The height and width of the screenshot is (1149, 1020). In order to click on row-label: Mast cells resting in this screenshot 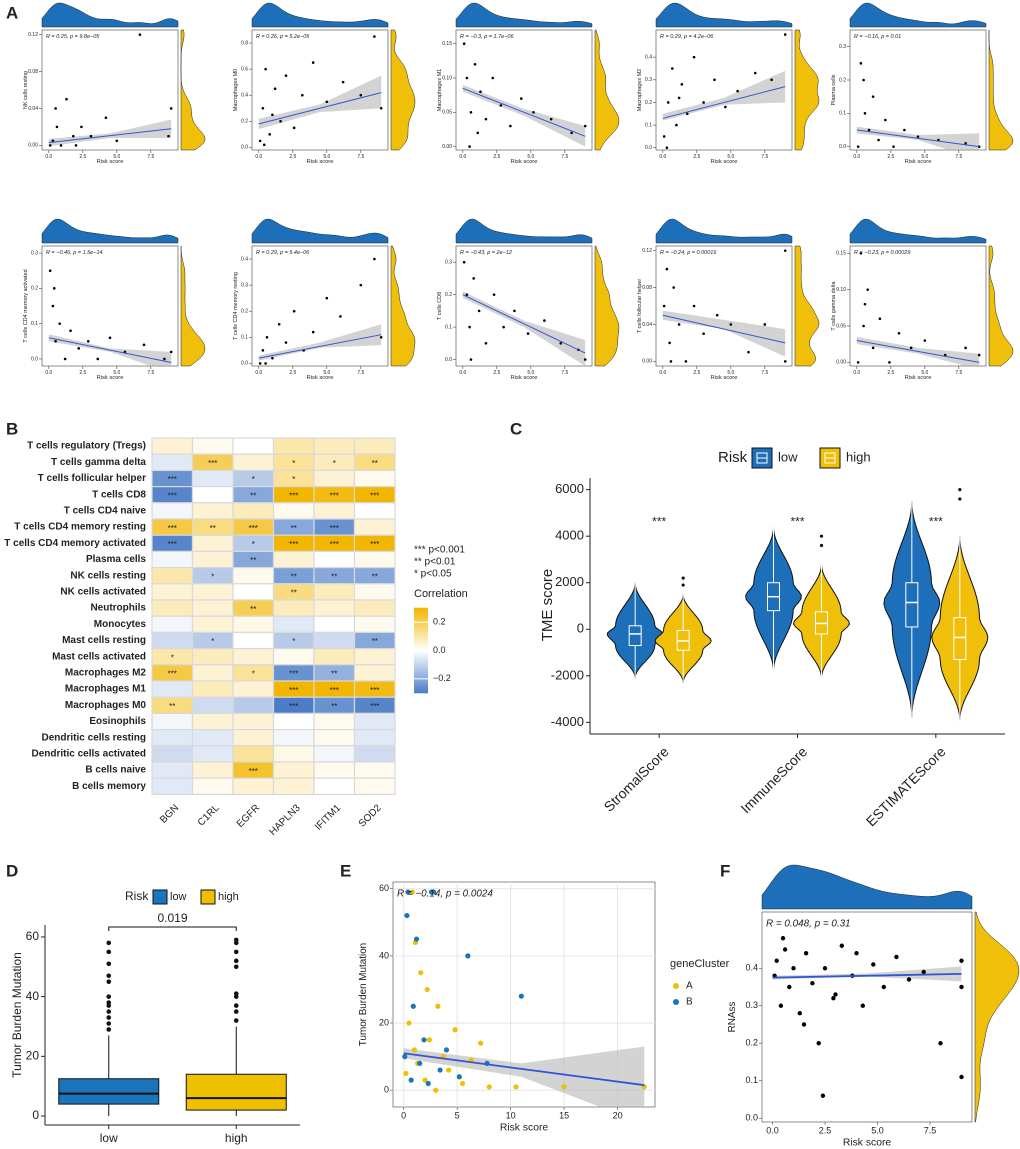, I will do `click(104, 640)`.